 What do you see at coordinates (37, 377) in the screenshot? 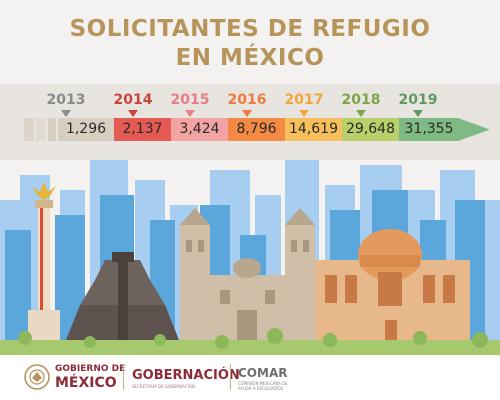
I see `eagle-seal-icon` at bounding box center [37, 377].